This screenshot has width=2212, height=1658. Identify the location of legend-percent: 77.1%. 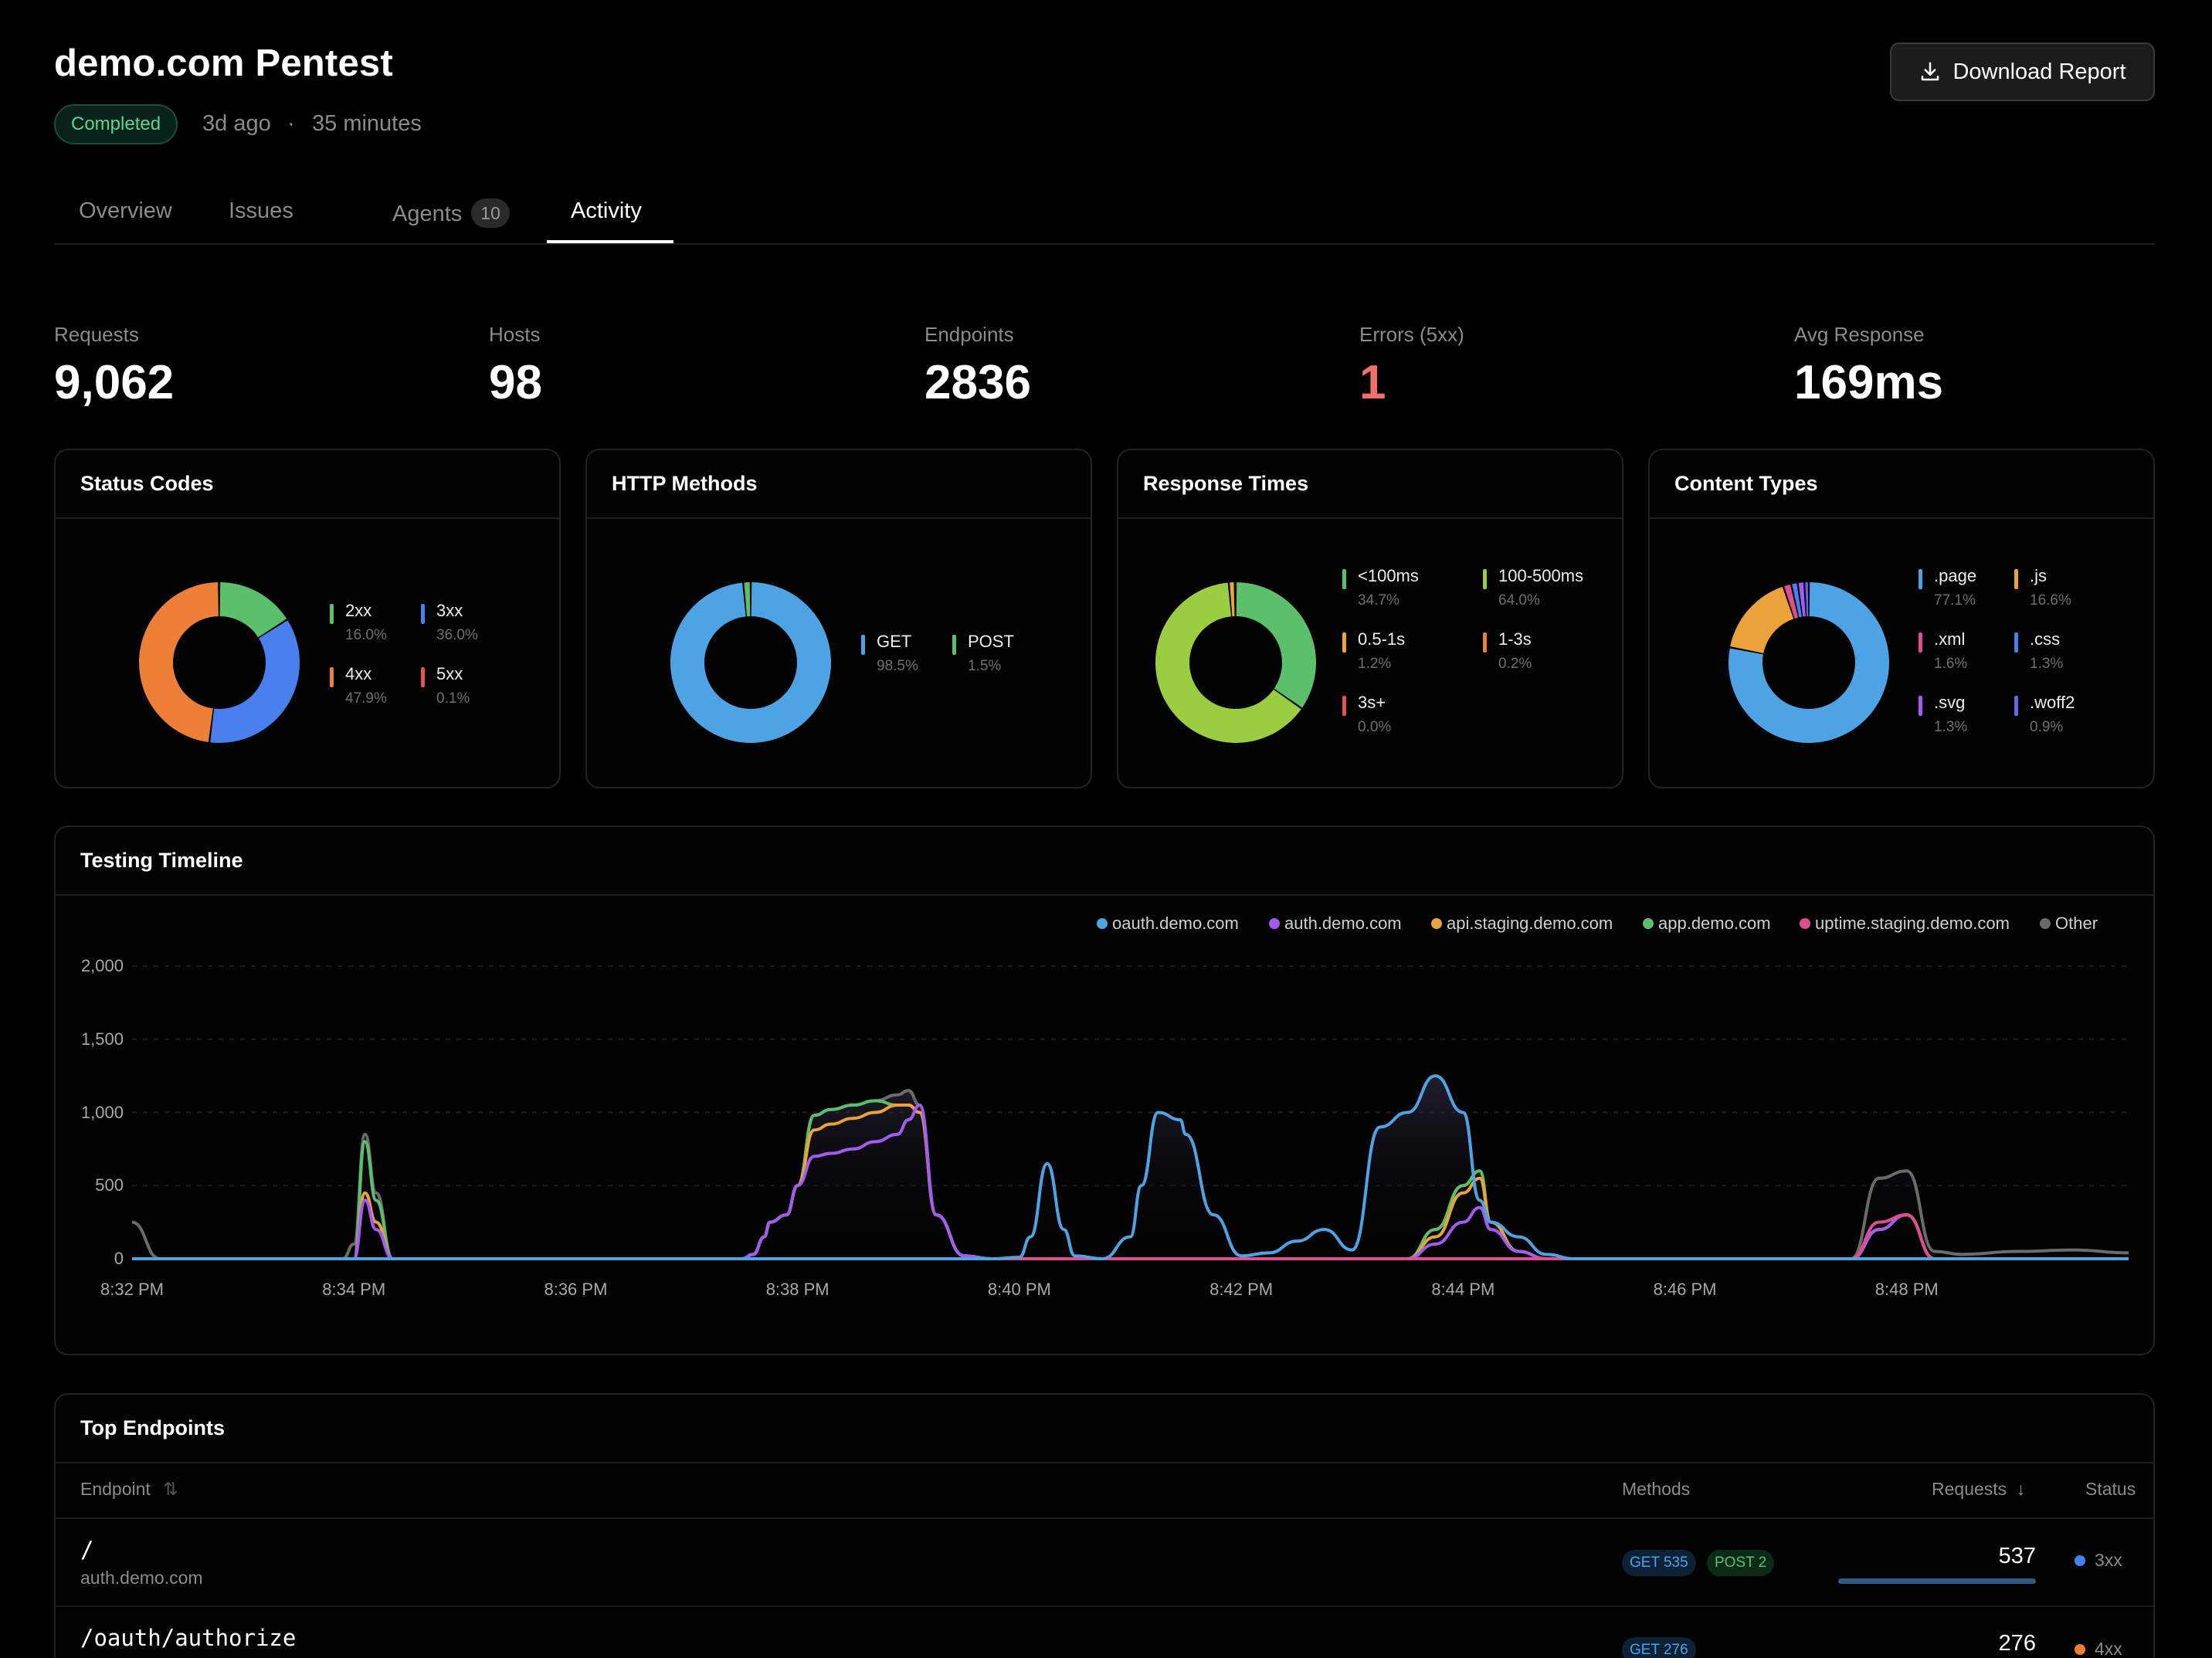
(1955, 600).